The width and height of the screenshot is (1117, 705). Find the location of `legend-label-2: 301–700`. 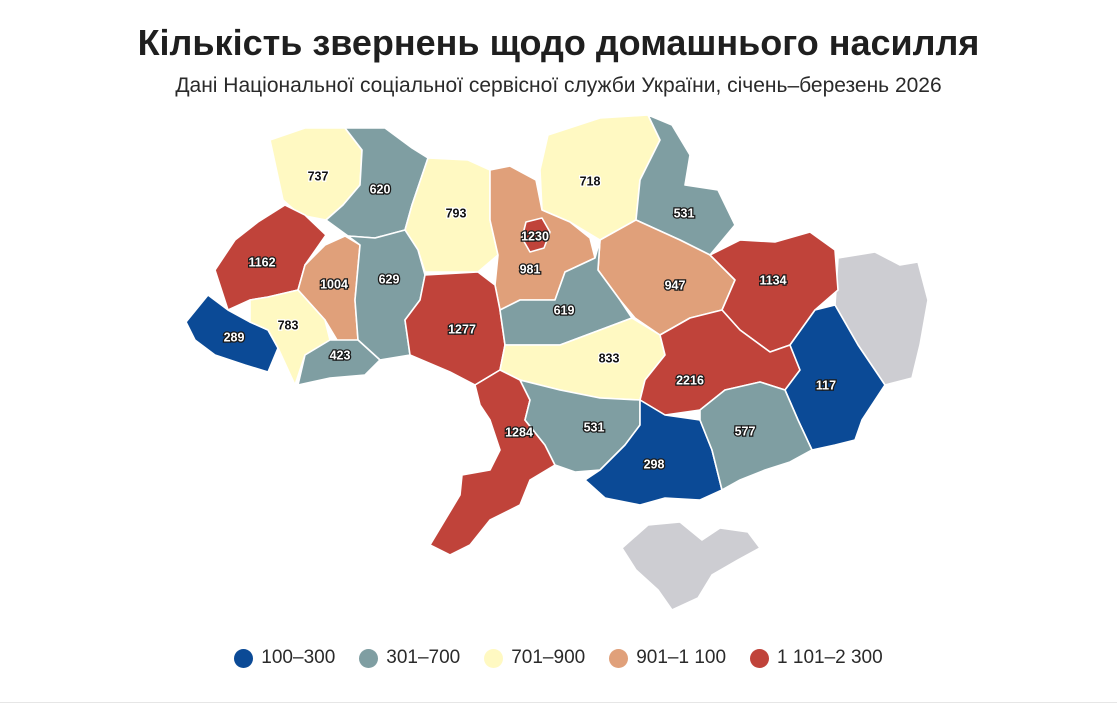

legend-label-2: 301–700 is located at coordinates (423, 657).